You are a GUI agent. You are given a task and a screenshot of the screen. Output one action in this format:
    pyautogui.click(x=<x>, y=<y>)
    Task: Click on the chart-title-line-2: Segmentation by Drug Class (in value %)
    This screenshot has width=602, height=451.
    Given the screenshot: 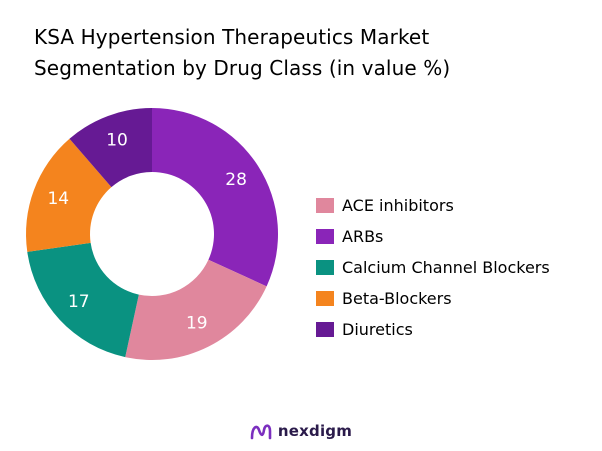 What is the action you would take?
    pyautogui.click(x=242, y=68)
    